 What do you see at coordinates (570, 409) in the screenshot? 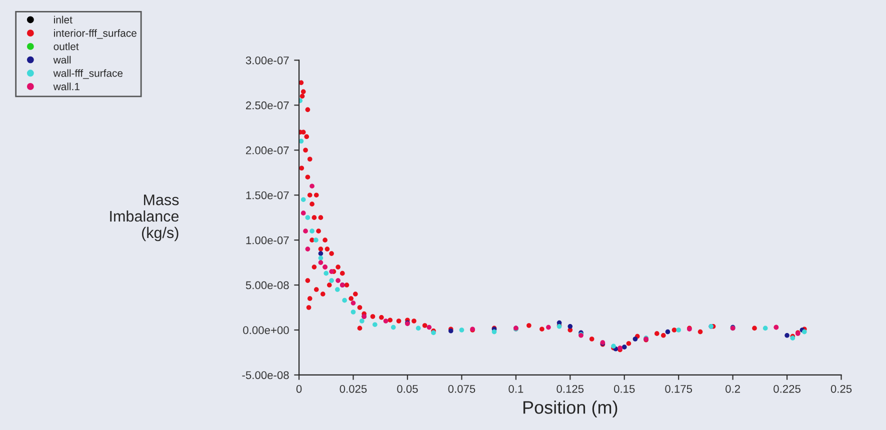
I see `x-axis-title: Position (m)` at bounding box center [570, 409].